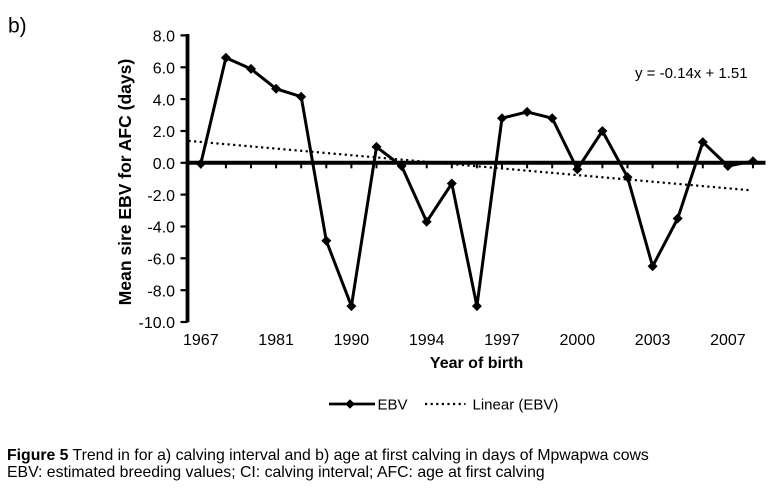 The width and height of the screenshot is (771, 504). I want to click on svg-text: 8.0, so click(164, 37).